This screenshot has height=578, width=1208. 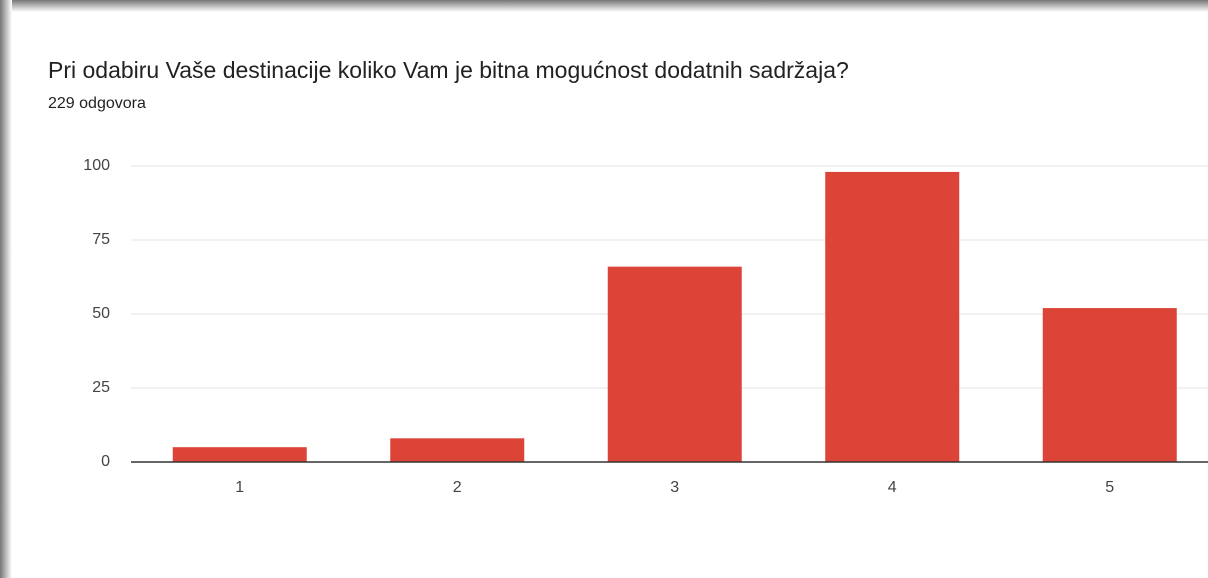 What do you see at coordinates (96, 165) in the screenshot?
I see `y-tick-label: 100` at bounding box center [96, 165].